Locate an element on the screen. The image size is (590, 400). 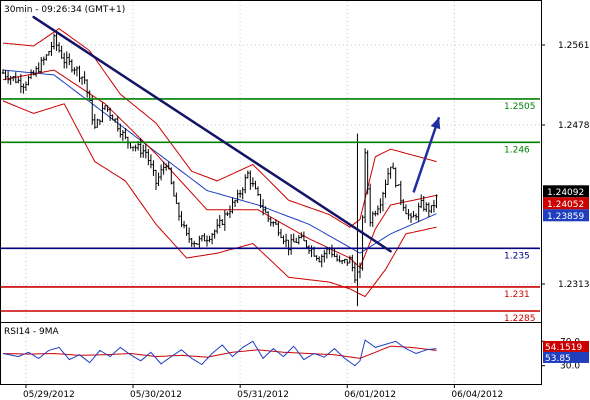
rsi-value-tag: 54.1519 is located at coordinates (566, 346).